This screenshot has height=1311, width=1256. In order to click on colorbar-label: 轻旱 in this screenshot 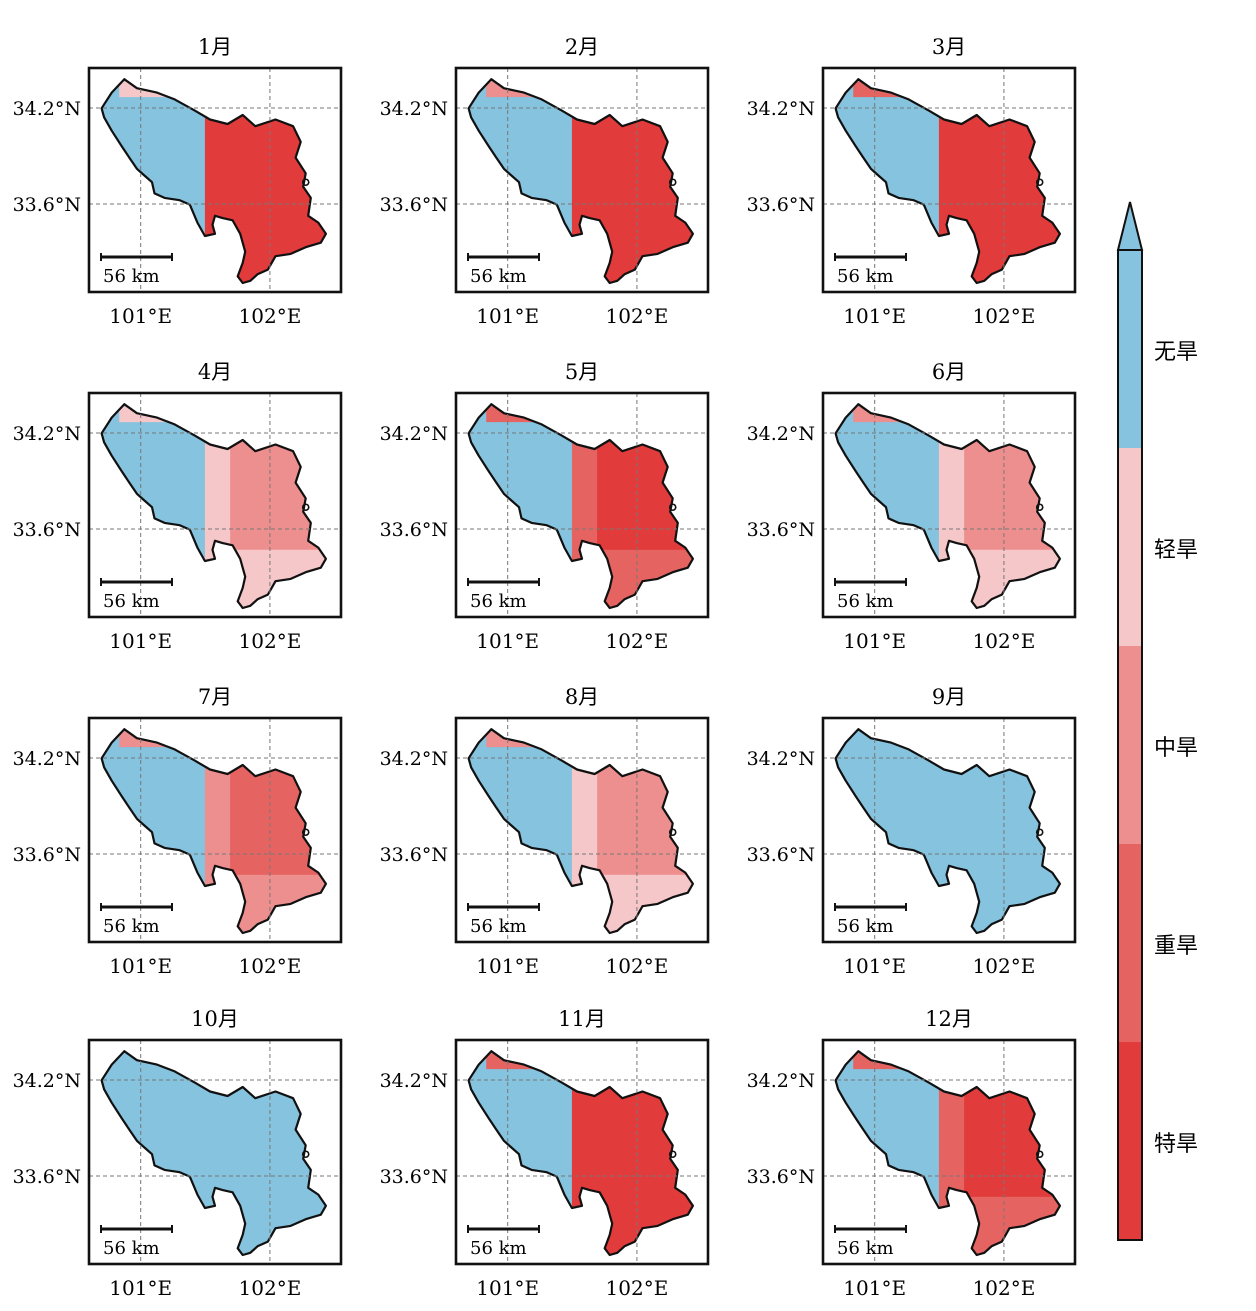, I will do `click(1176, 550)`.